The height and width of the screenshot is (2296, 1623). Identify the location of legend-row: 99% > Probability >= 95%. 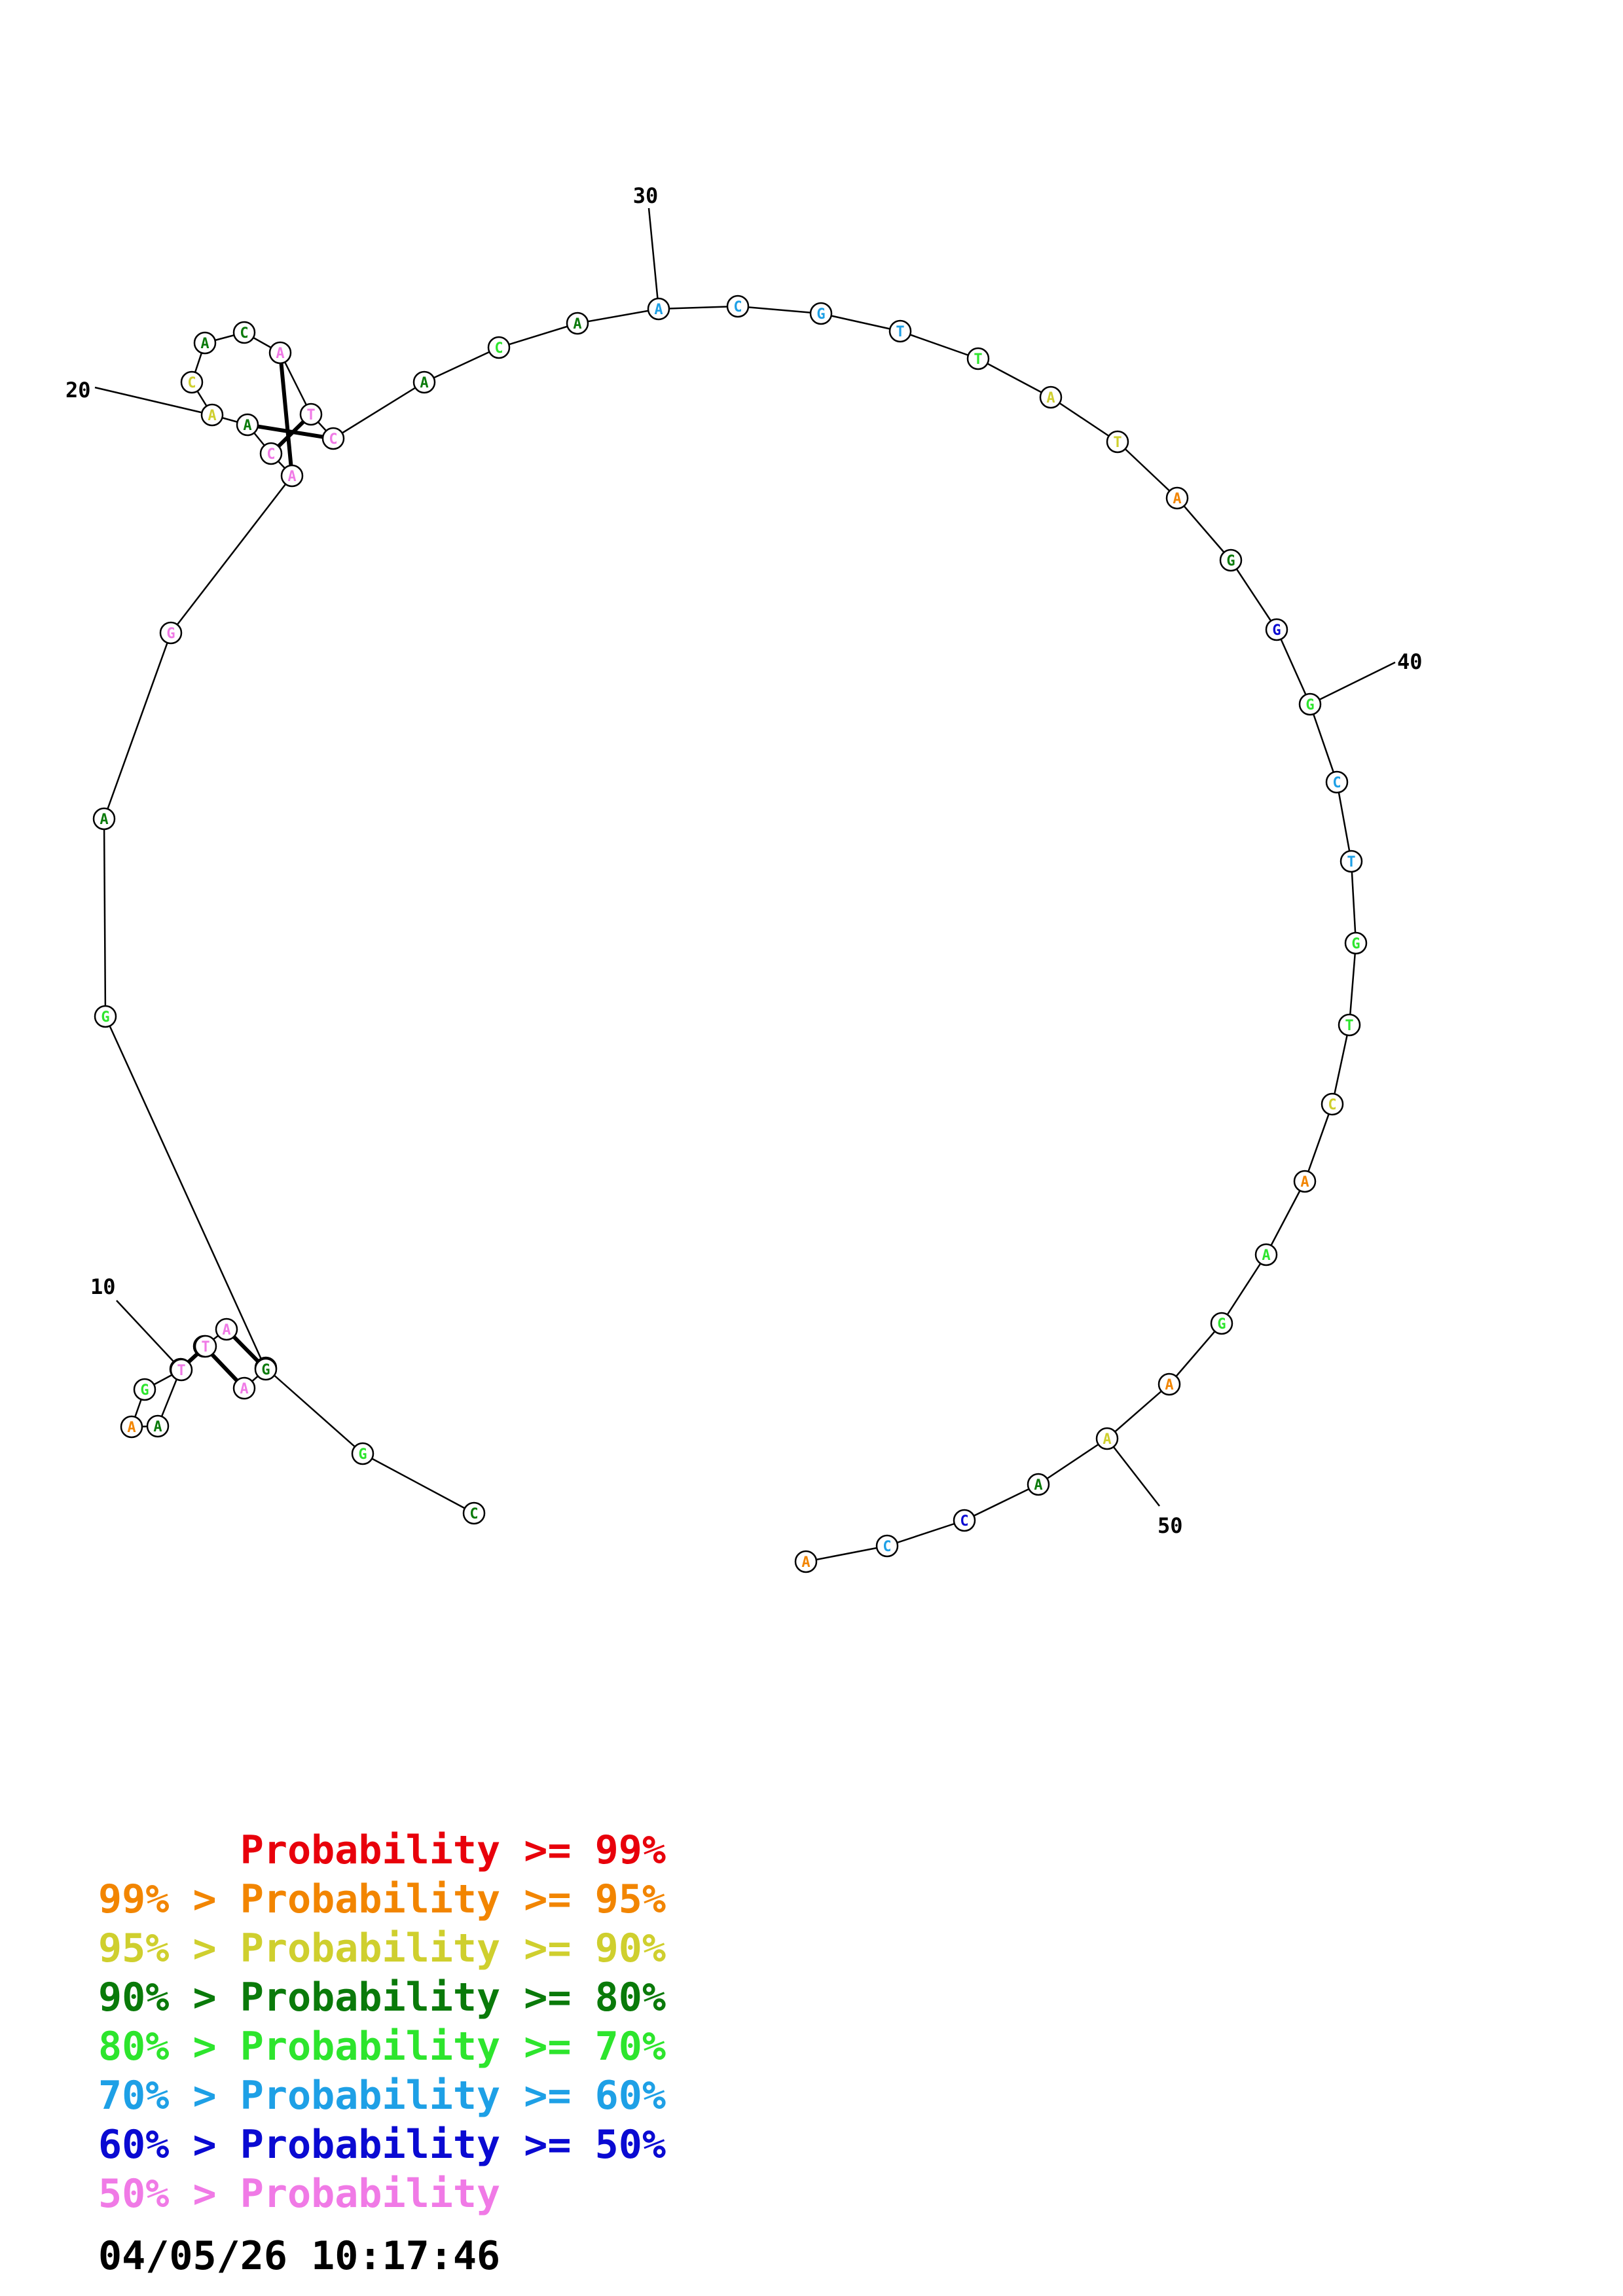
(382, 1899).